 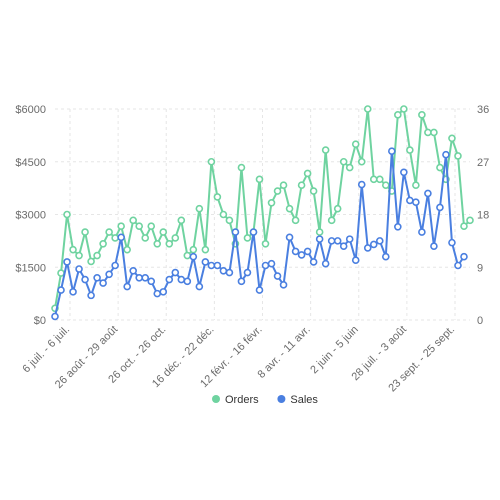 I want to click on y-left-tick-label: $1500, so click(x=30, y=268).